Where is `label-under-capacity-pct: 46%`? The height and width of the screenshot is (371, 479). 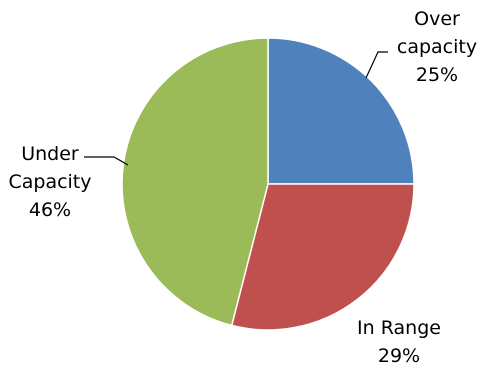 label-under-capacity-pct: 46% is located at coordinates (50, 210).